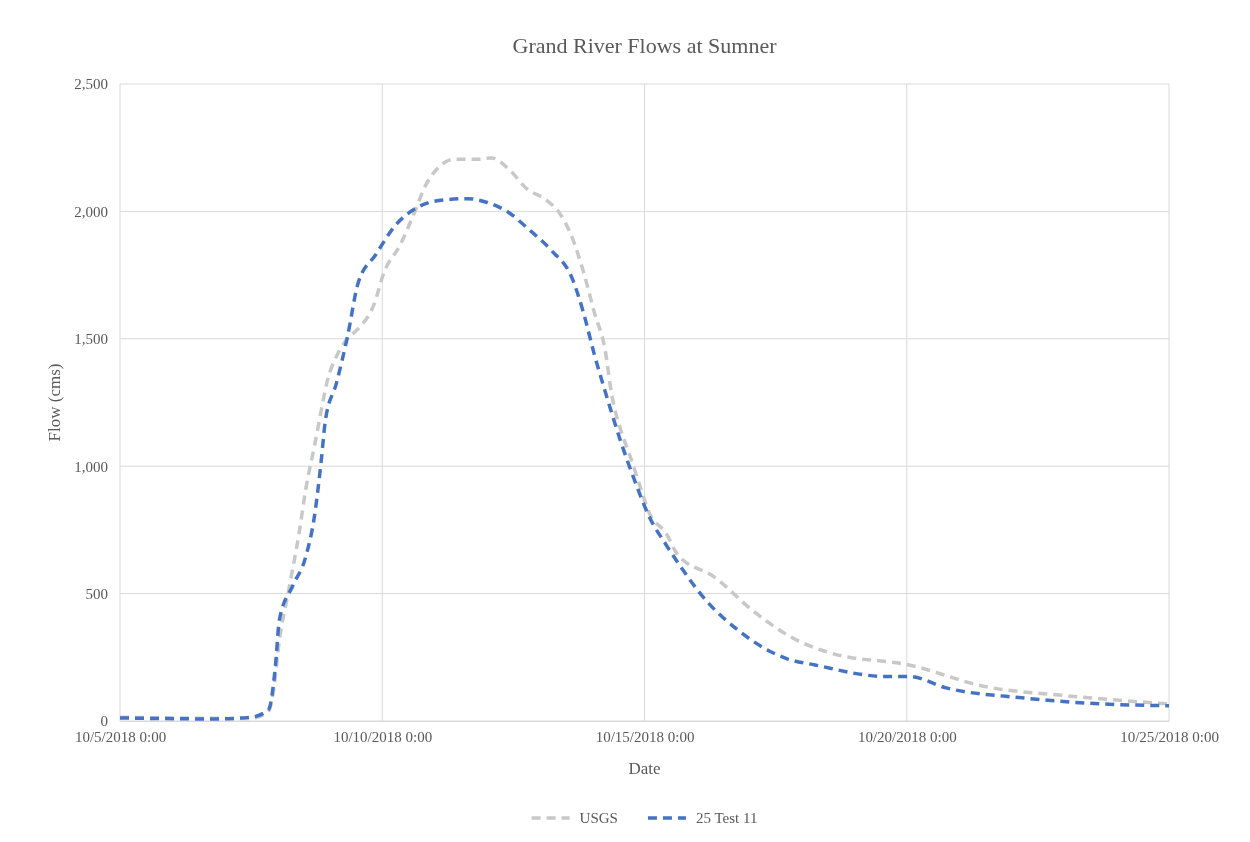 This screenshot has height=842, width=1250. I want to click on y-tick-label: 1,500, so click(91, 339).